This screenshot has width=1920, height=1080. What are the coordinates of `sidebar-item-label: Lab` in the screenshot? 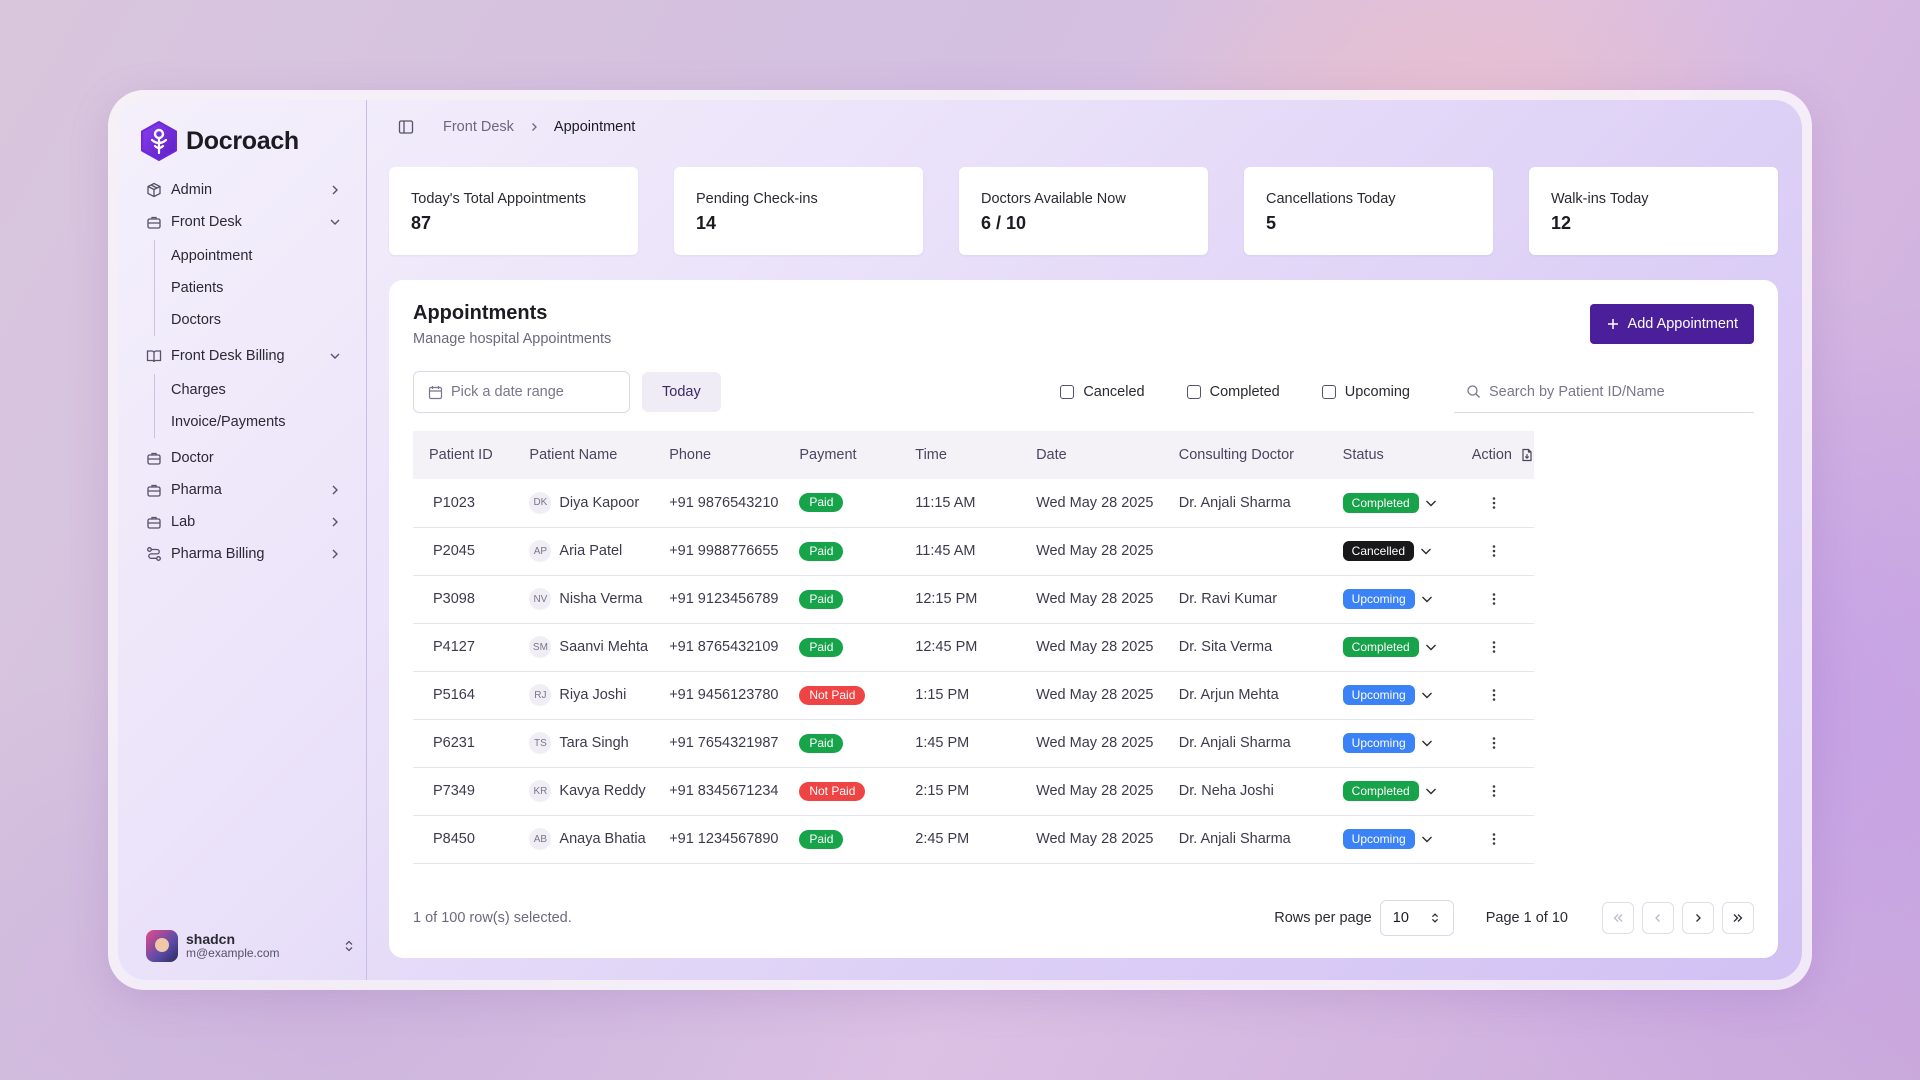 It's located at (183, 522).